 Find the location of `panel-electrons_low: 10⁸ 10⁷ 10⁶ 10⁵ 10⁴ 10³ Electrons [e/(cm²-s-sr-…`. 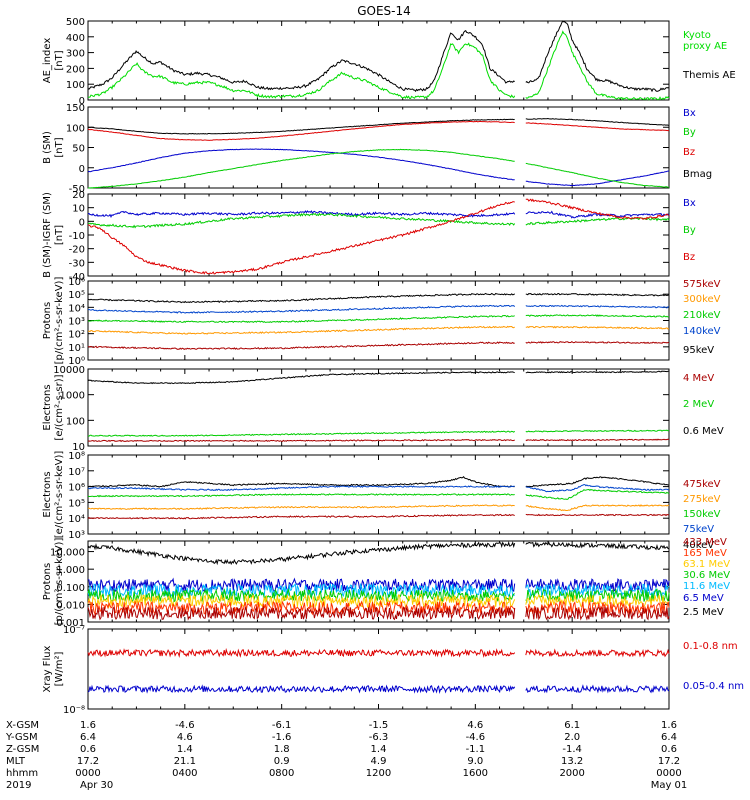

panel-electrons_low: 10⁸ 10⁷ 10⁶ 10⁵ 10⁴ 10³ Electrons [e/(cm²-s-sr-… is located at coordinates (381, 501).